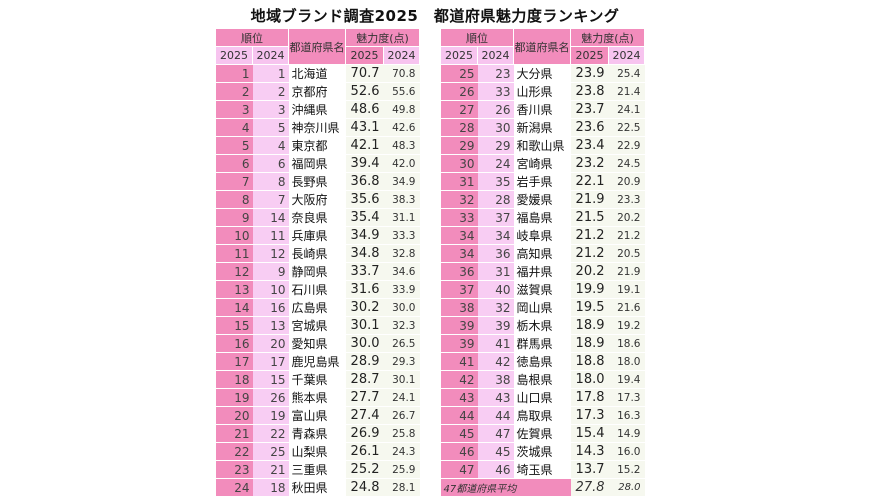 Image resolution: width=870 pixels, height=500 pixels. What do you see at coordinates (542, 199) in the screenshot?
I see `table-row: 32 28 愛媛県 21.9 23.3` at bounding box center [542, 199].